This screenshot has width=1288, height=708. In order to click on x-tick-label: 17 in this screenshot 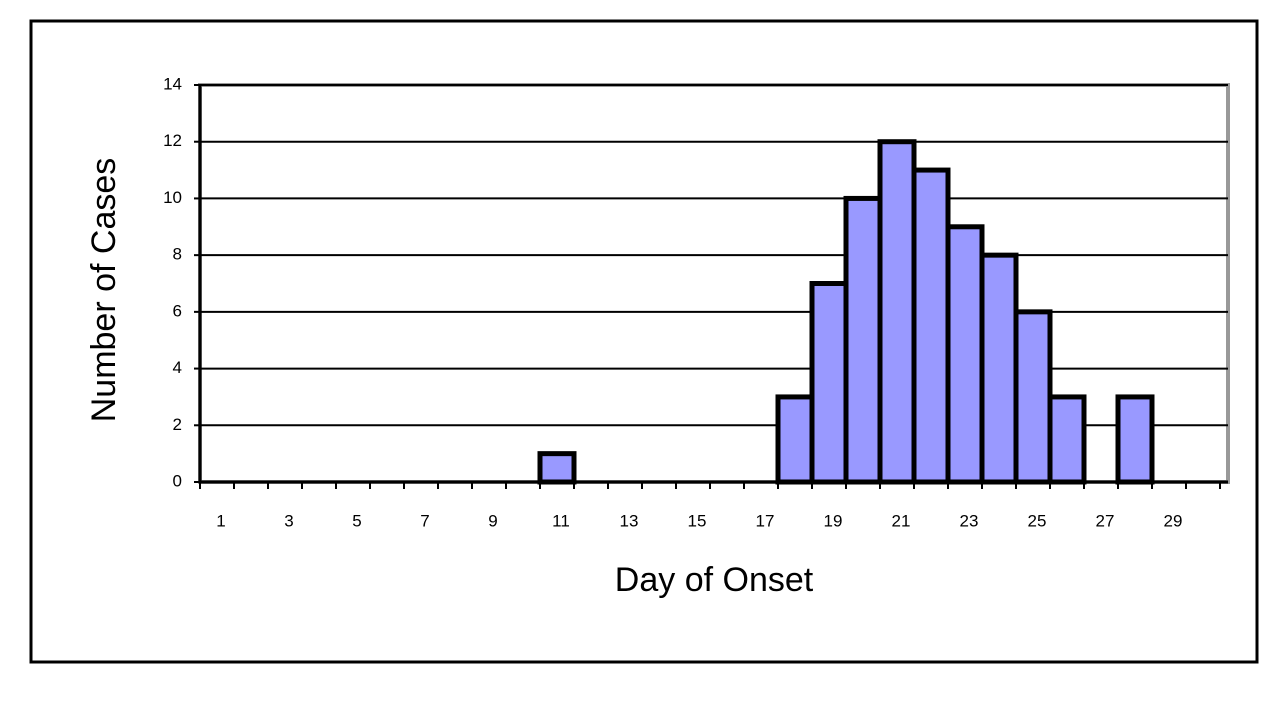, I will do `click(765, 520)`.